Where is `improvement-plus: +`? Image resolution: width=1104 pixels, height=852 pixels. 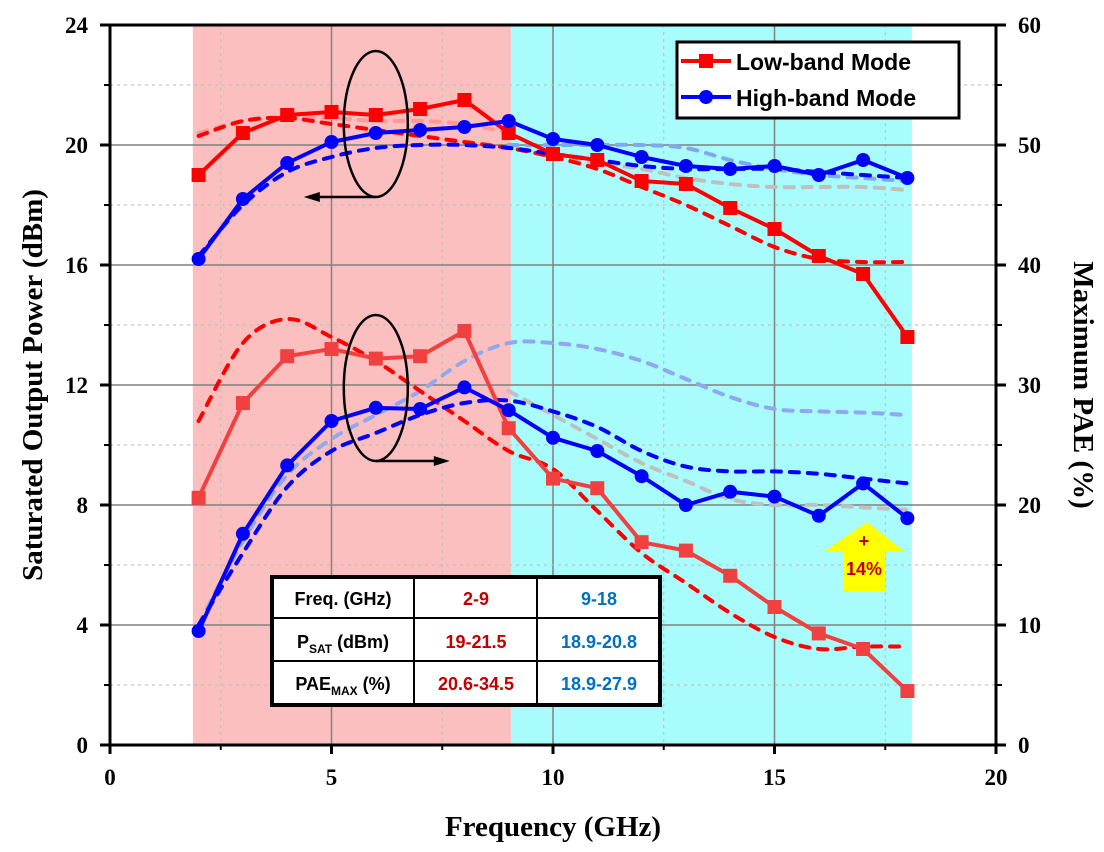 improvement-plus: + is located at coordinates (864, 541).